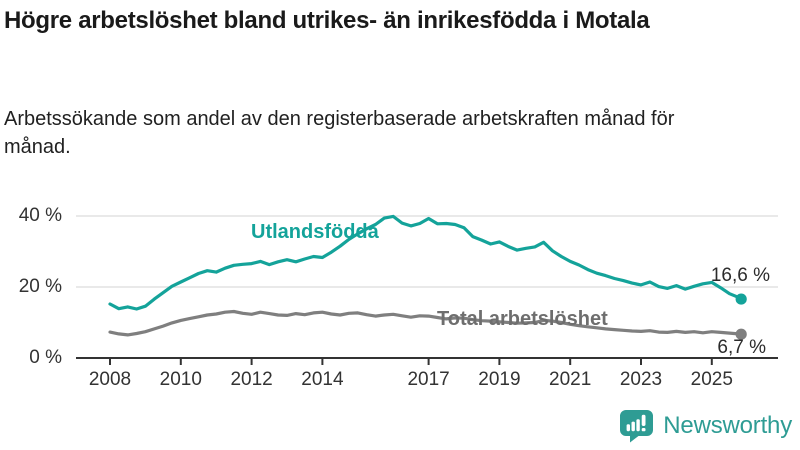 This screenshot has width=800, height=450. Describe the element at coordinates (727, 425) in the screenshot. I see `brand-name: Newsworthy` at that location.